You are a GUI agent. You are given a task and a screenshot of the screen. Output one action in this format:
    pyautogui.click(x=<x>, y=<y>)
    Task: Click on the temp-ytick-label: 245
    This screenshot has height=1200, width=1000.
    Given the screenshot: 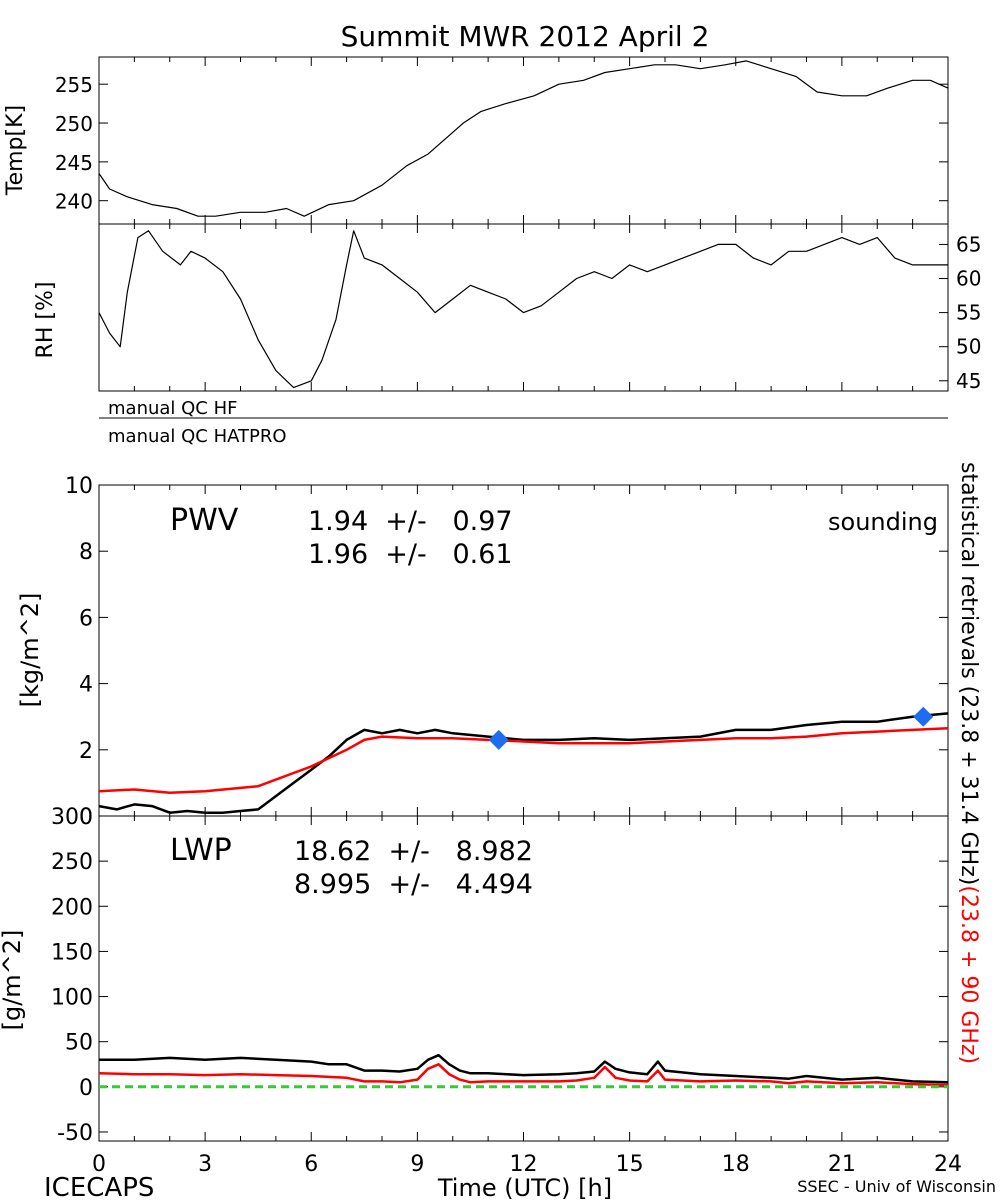 What is the action you would take?
    pyautogui.click(x=74, y=163)
    